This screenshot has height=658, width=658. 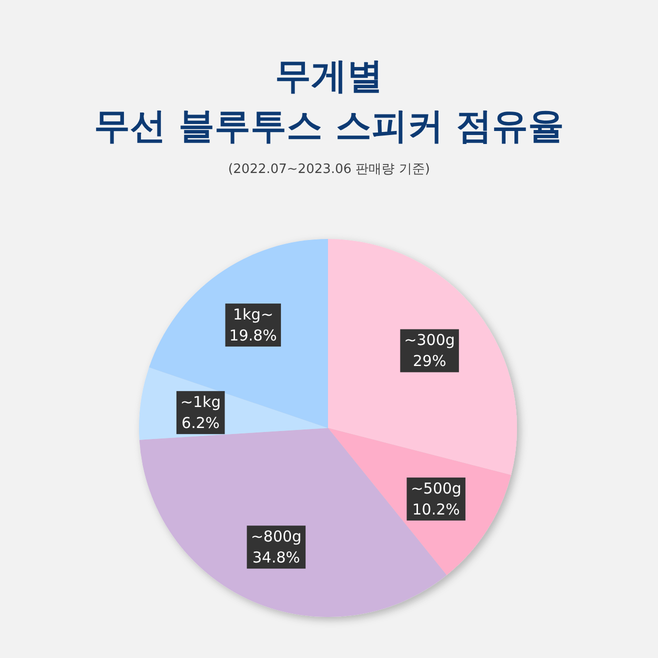 I want to click on annotation: (2022.07~2023.06 판매량 기준), so click(x=329, y=169).